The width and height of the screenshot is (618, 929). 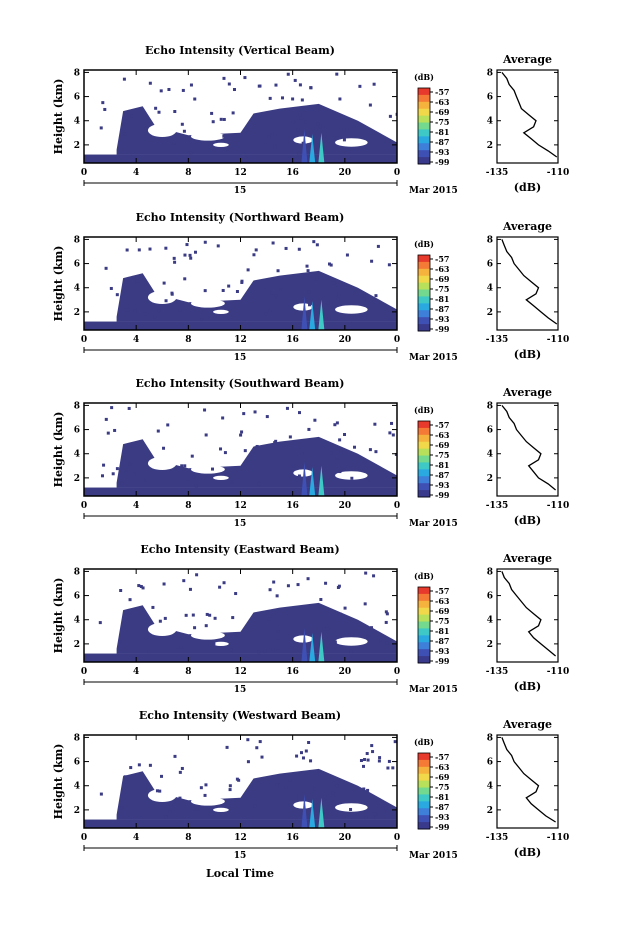 What do you see at coordinates (490, 431) in the screenshot?
I see `profile-y-tick-label: 6` at bounding box center [490, 431].